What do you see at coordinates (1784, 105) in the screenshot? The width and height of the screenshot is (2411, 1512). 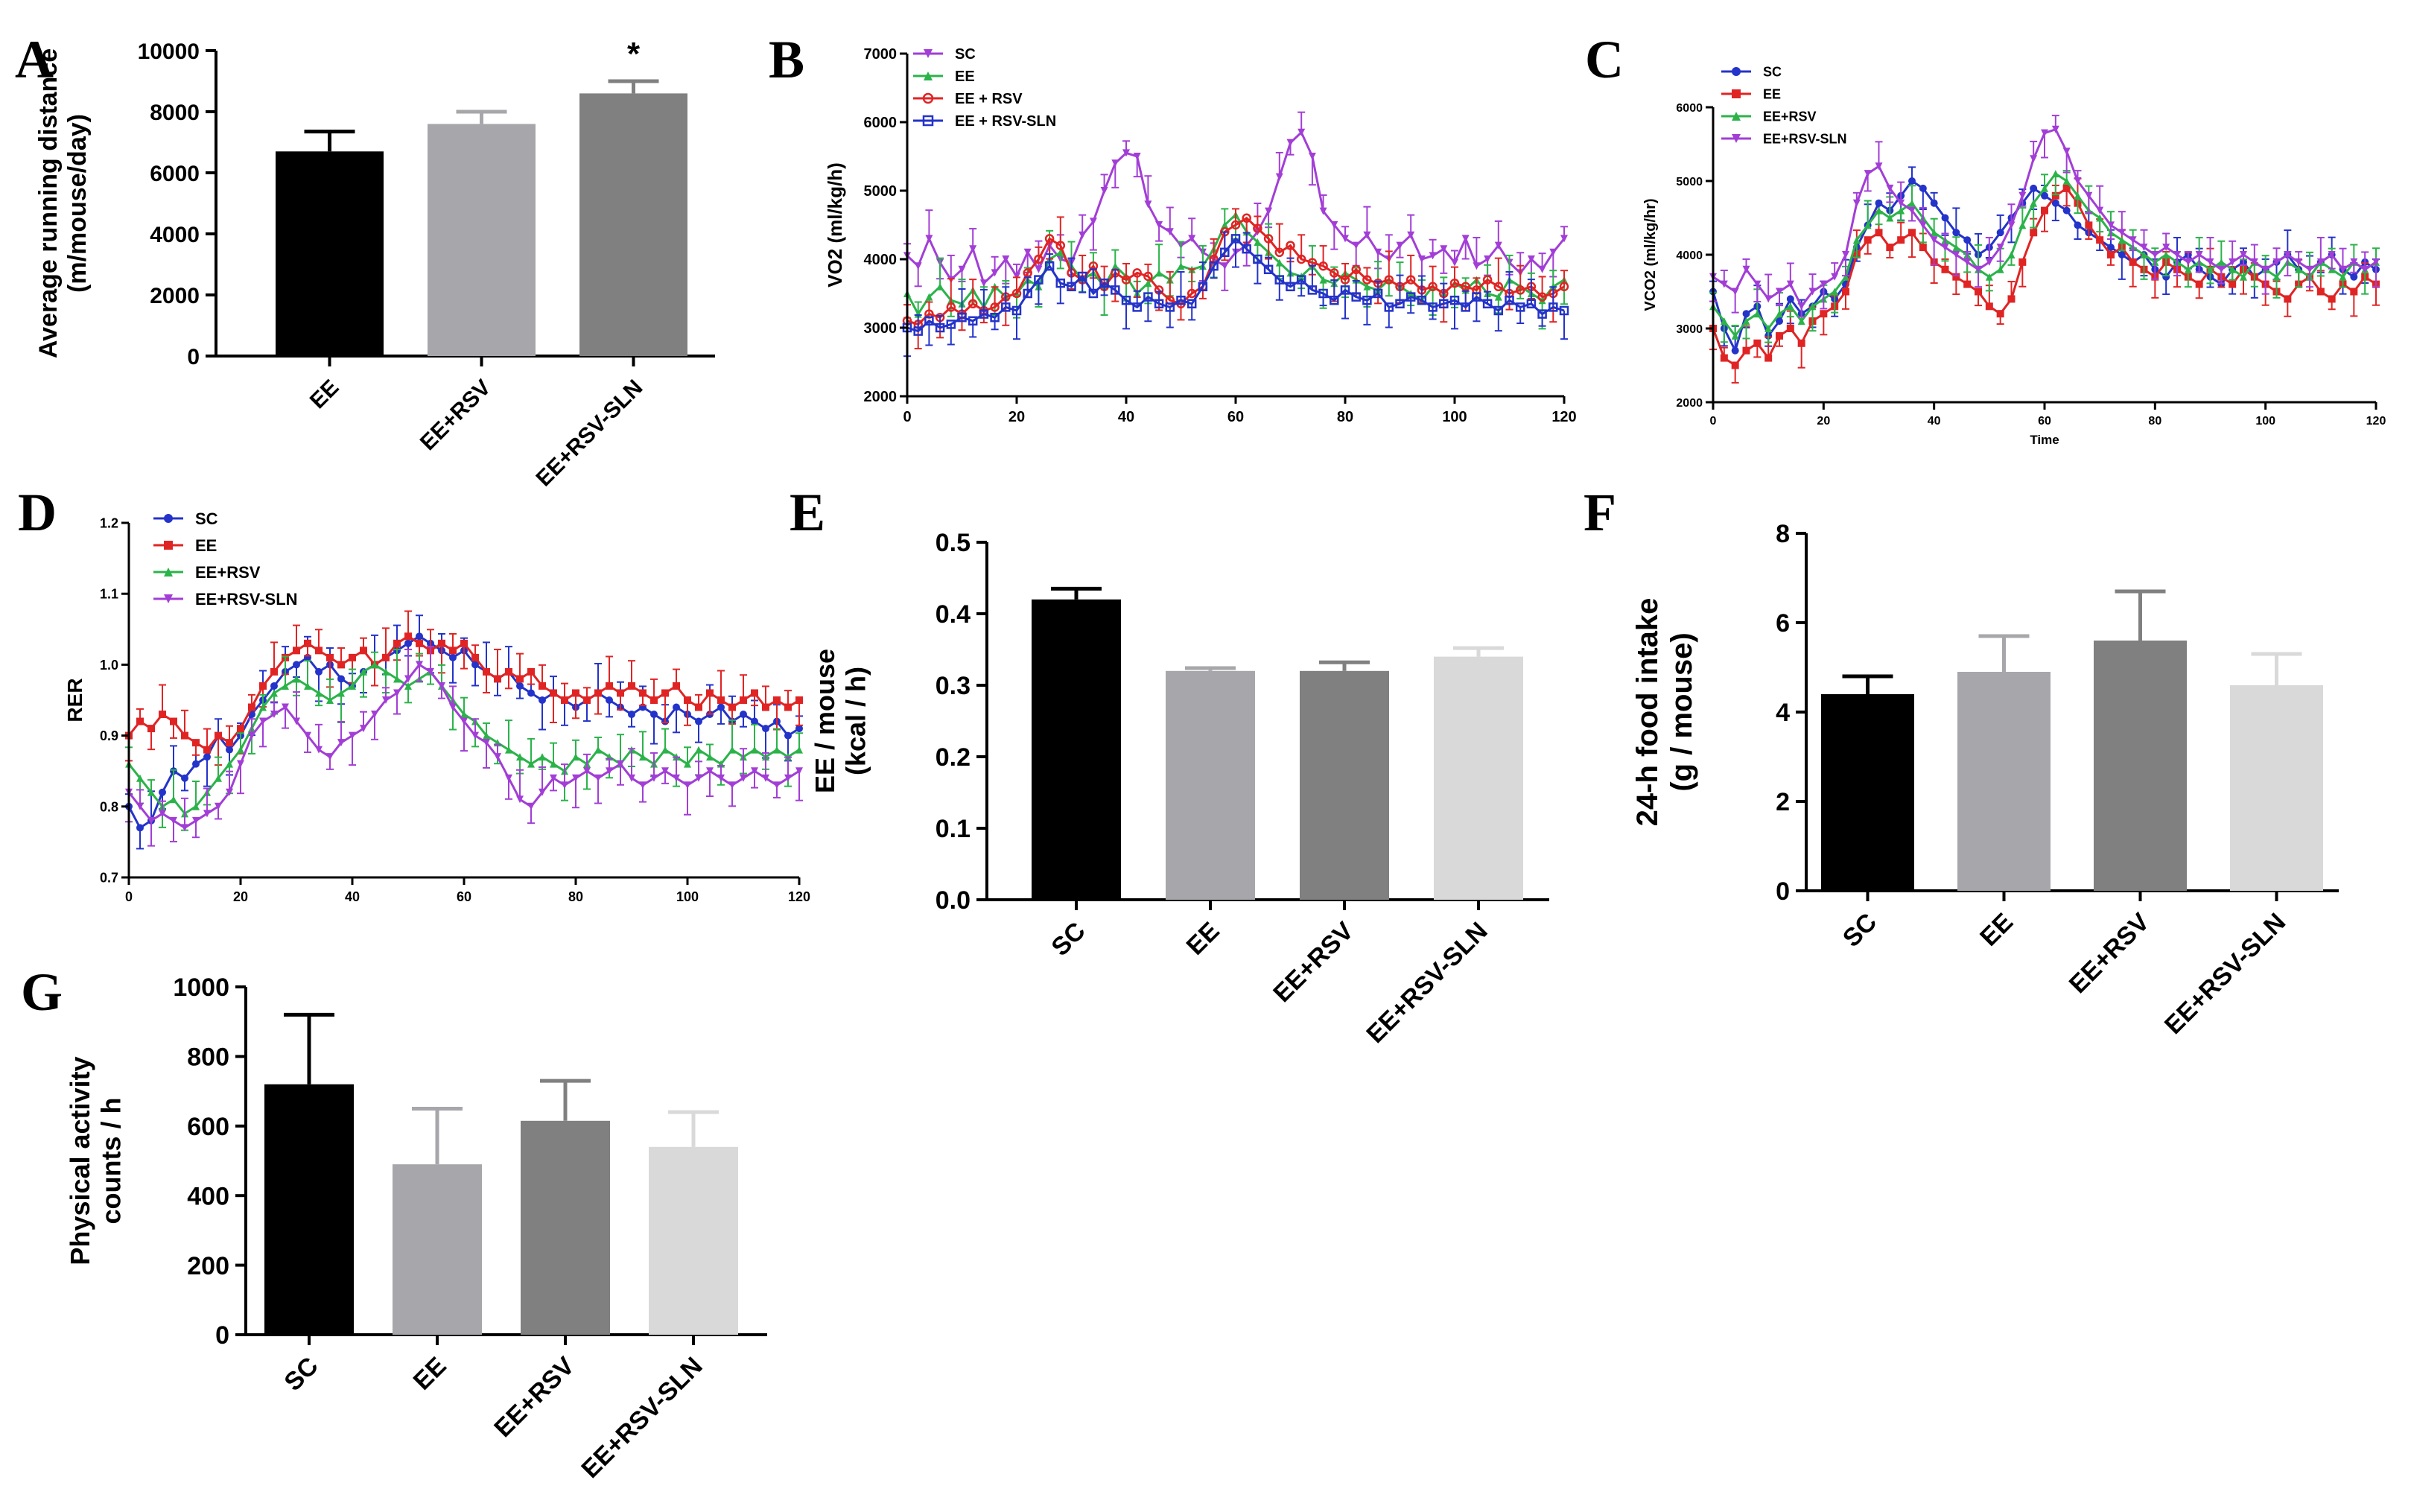 I see `legend: SC EE EE+RSV EE+RSV-SLN` at bounding box center [1784, 105].